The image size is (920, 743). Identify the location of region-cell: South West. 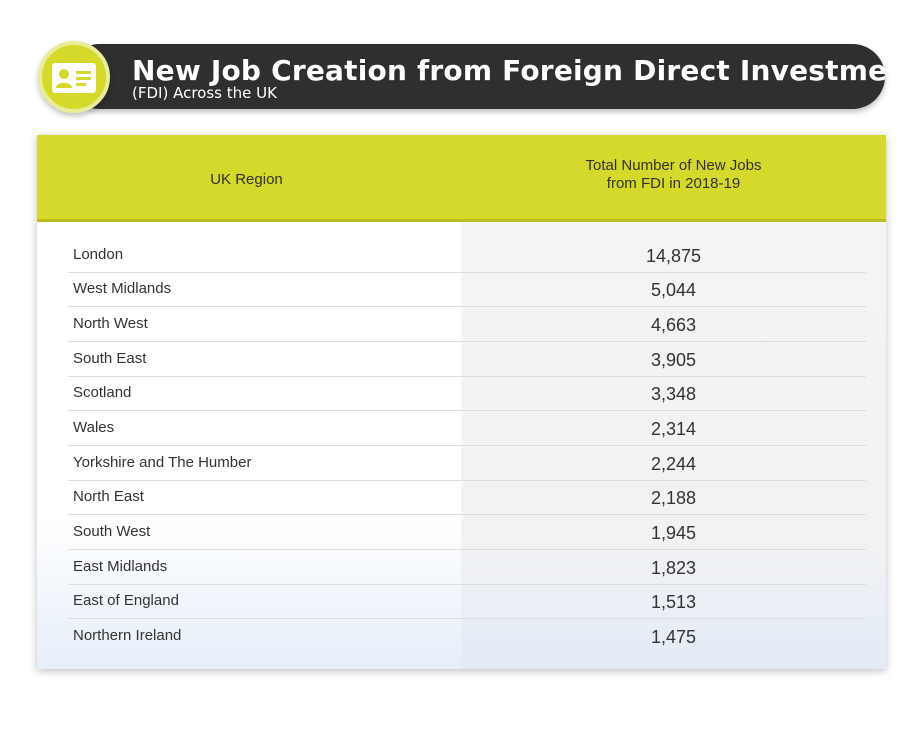
(112, 531).